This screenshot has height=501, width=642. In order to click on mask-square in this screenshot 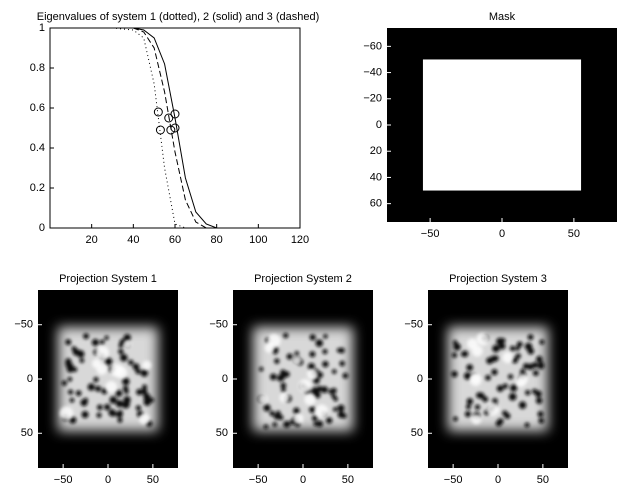, I will do `click(502, 125)`.